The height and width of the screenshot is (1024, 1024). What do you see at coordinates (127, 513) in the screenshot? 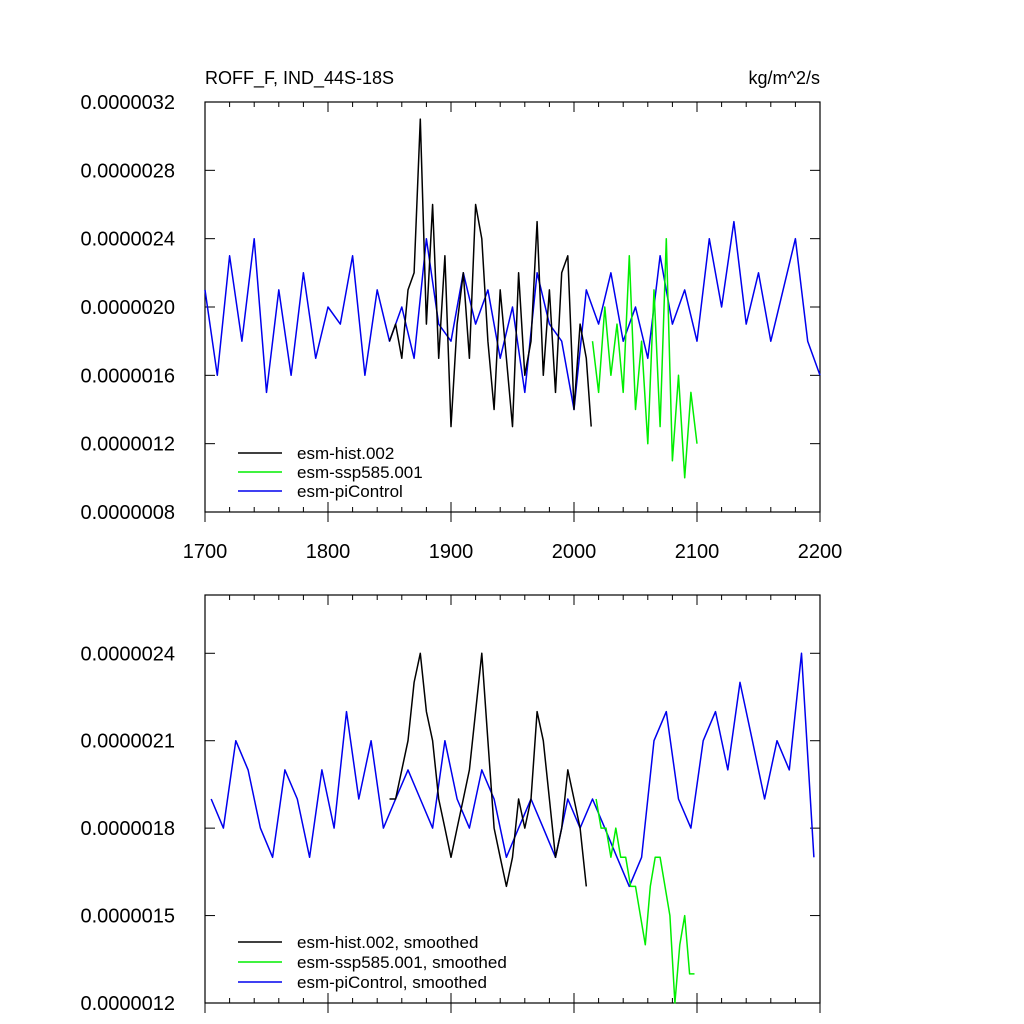
I see `y-tick-label: 0.0000008` at bounding box center [127, 513].